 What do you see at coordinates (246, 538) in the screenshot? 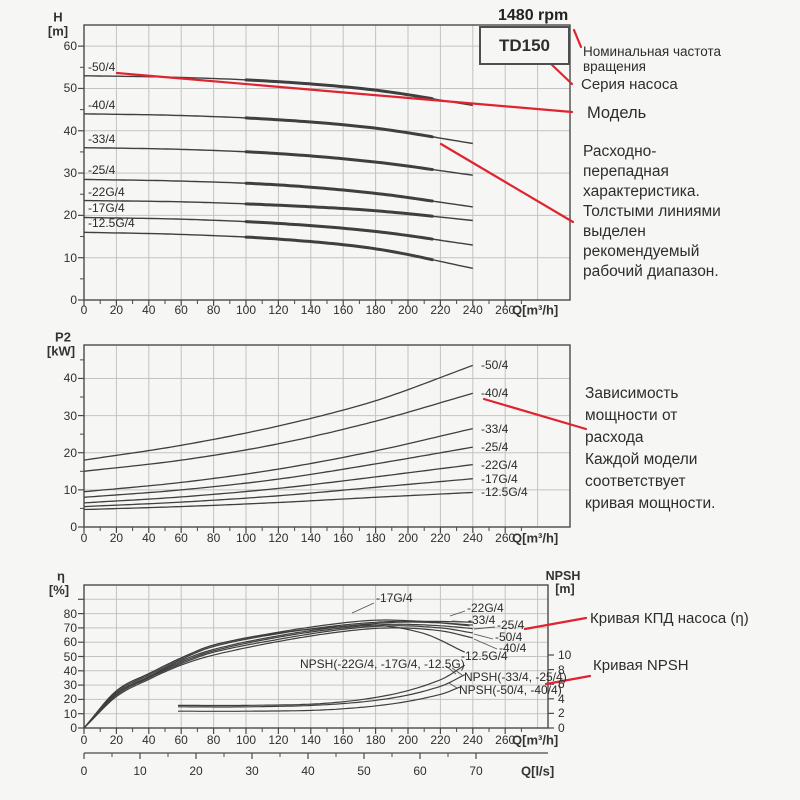
I see `power-x-tick-label: 100` at bounding box center [246, 538].